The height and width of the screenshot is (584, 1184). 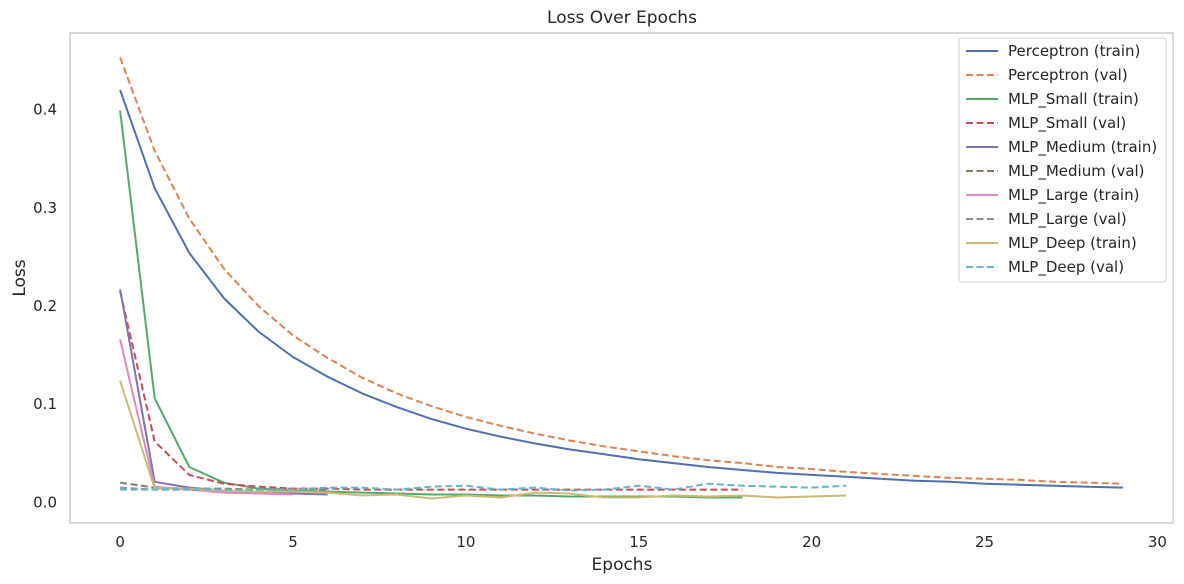 What do you see at coordinates (45, 208) in the screenshot?
I see `y-tick-label-3: 0.3` at bounding box center [45, 208].